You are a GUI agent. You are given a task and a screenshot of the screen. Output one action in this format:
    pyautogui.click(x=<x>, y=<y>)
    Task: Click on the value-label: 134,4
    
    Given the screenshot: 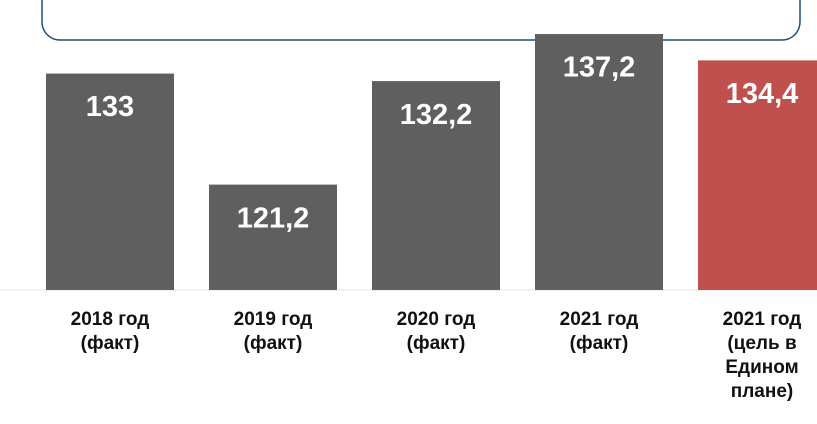 What is the action you would take?
    pyautogui.click(x=762, y=94)
    